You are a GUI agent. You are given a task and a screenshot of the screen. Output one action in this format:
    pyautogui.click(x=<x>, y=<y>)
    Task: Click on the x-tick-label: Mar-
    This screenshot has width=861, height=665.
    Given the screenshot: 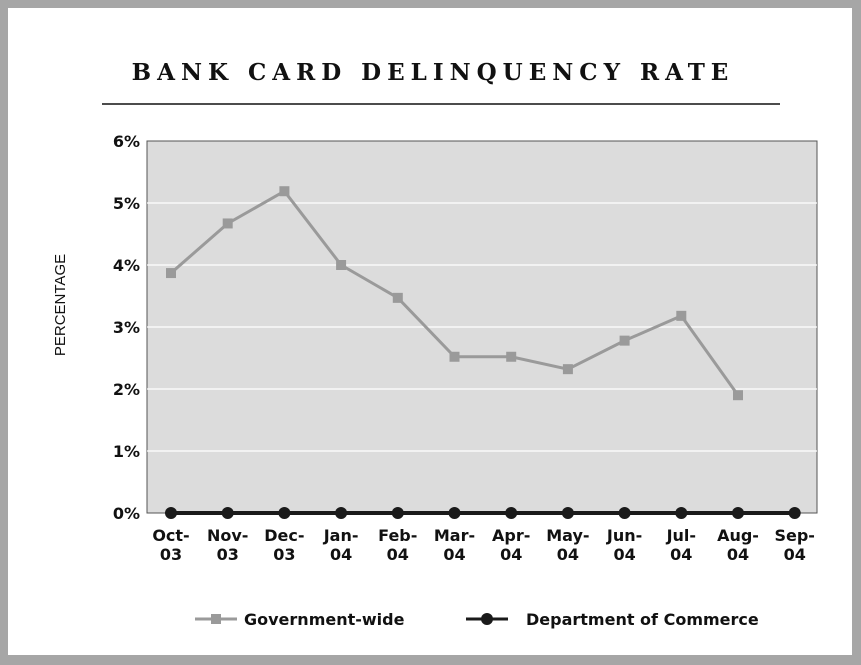 What is the action you would take?
    pyautogui.click(x=454, y=535)
    